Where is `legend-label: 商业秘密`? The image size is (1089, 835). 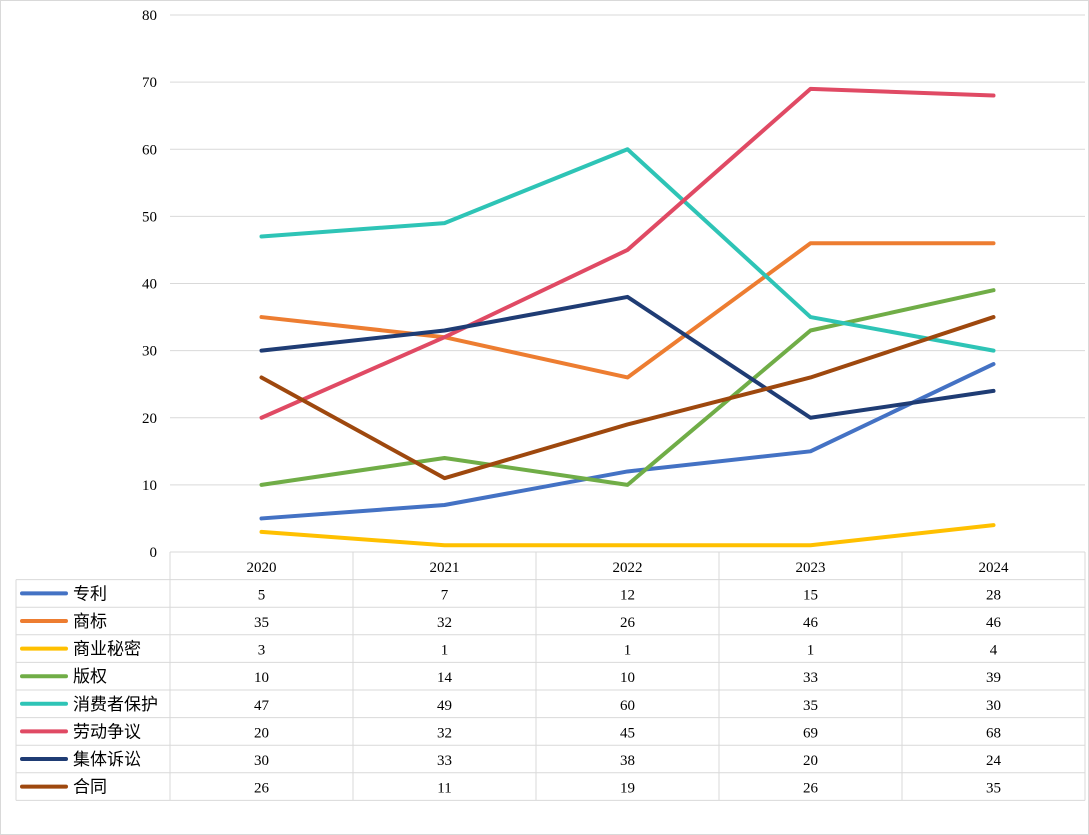 legend-label: 商业秘密 is located at coordinates (107, 649).